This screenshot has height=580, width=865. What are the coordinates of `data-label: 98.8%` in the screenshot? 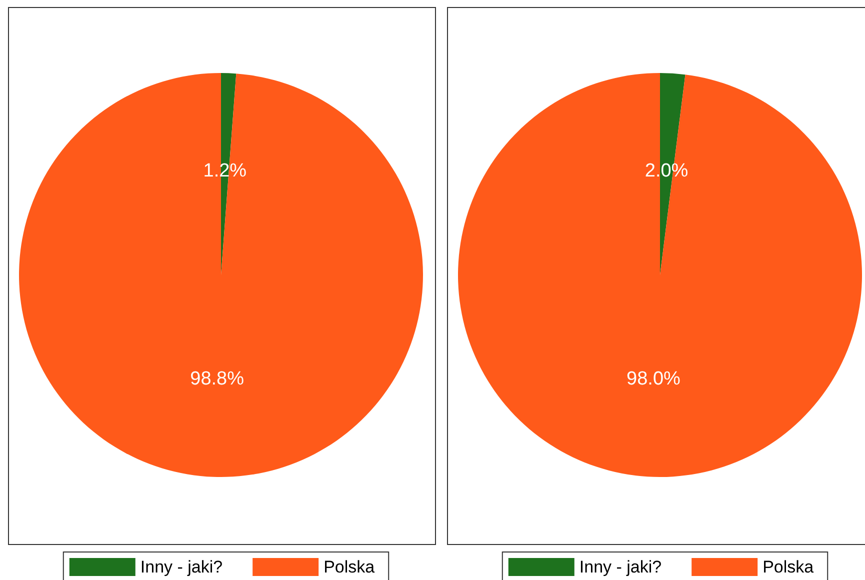 It's located at (217, 379).